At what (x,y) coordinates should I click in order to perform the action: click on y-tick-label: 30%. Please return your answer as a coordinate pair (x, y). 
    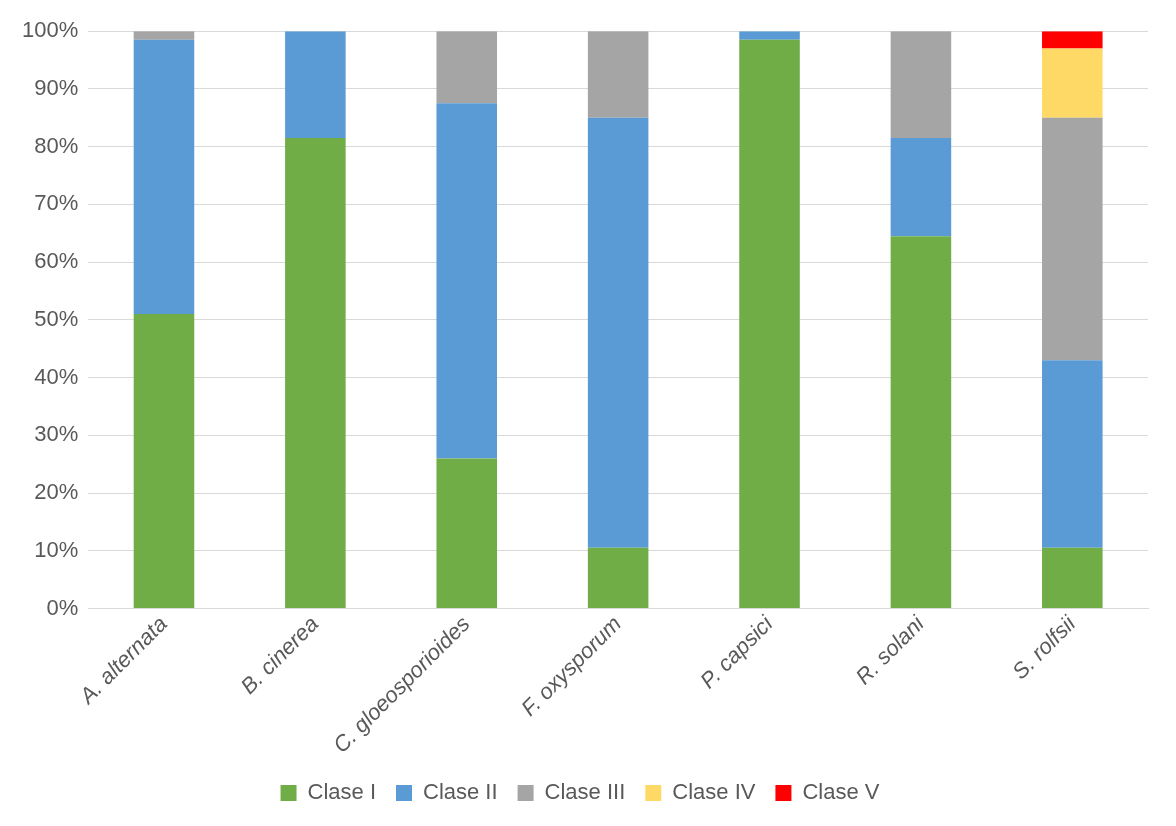
    Looking at the image, I should click on (56, 434).